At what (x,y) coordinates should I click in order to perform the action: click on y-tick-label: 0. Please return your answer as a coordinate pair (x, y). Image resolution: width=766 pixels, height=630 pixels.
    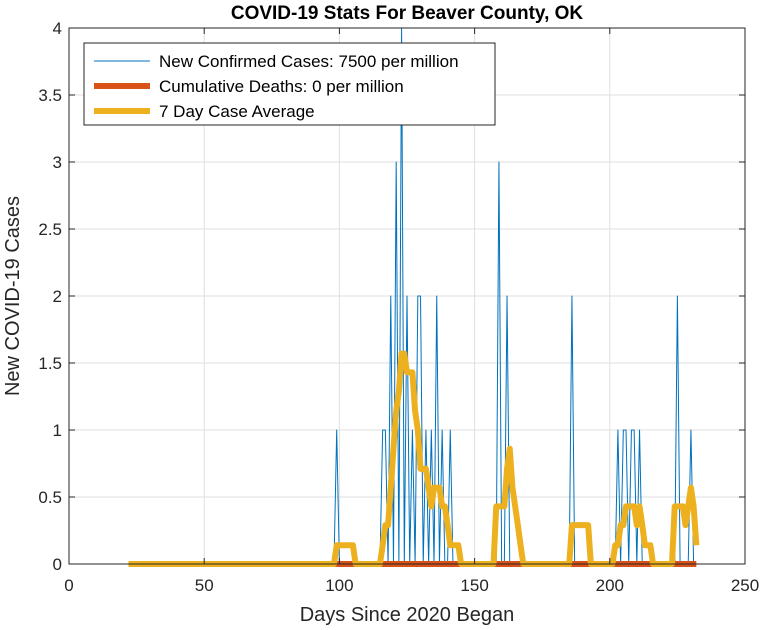
    Looking at the image, I should click on (57, 564).